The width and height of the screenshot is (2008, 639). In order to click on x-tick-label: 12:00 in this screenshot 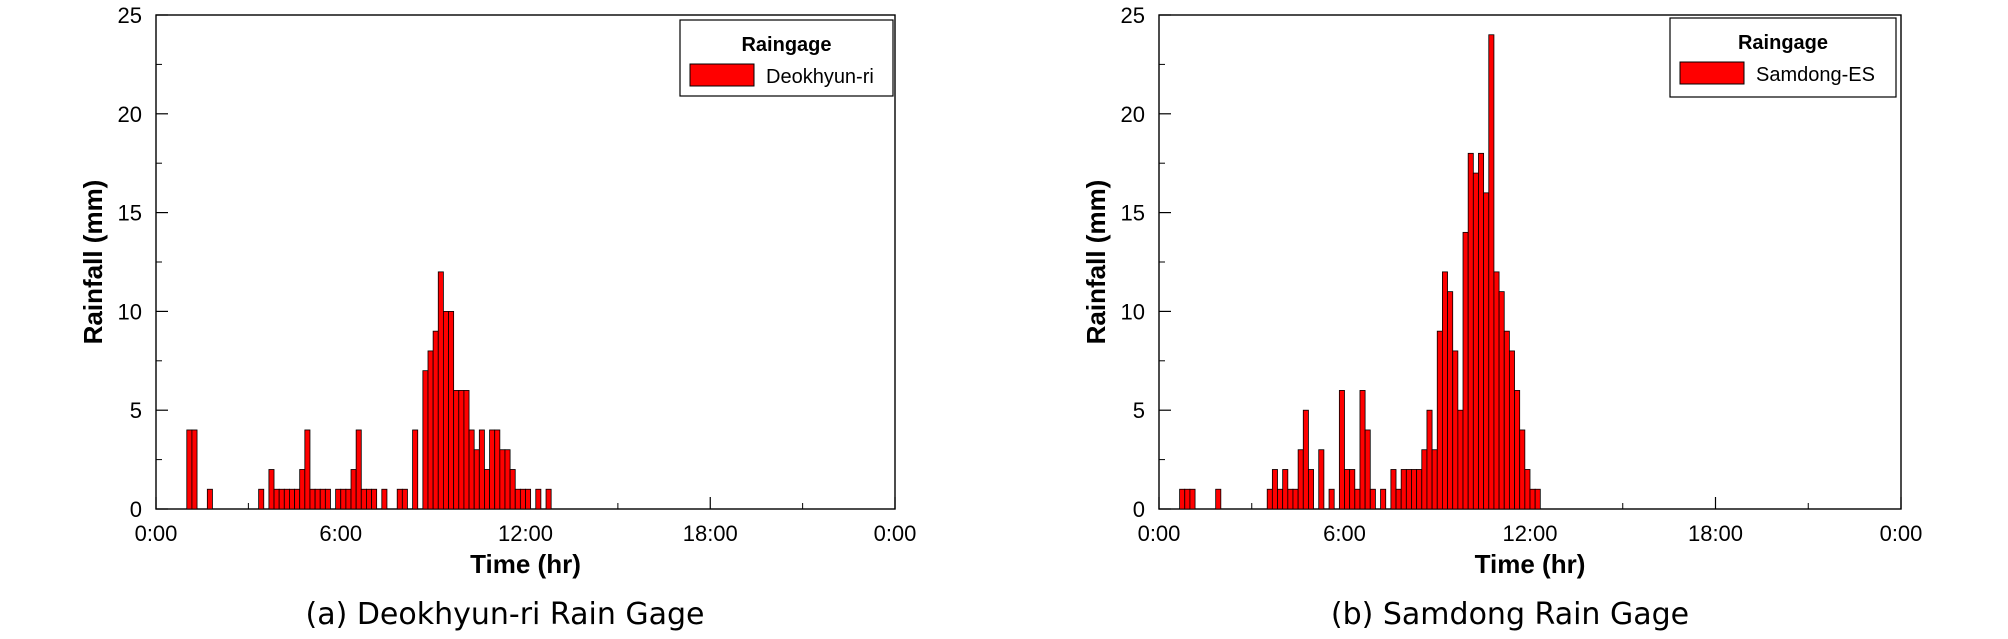, I will do `click(1529, 533)`.